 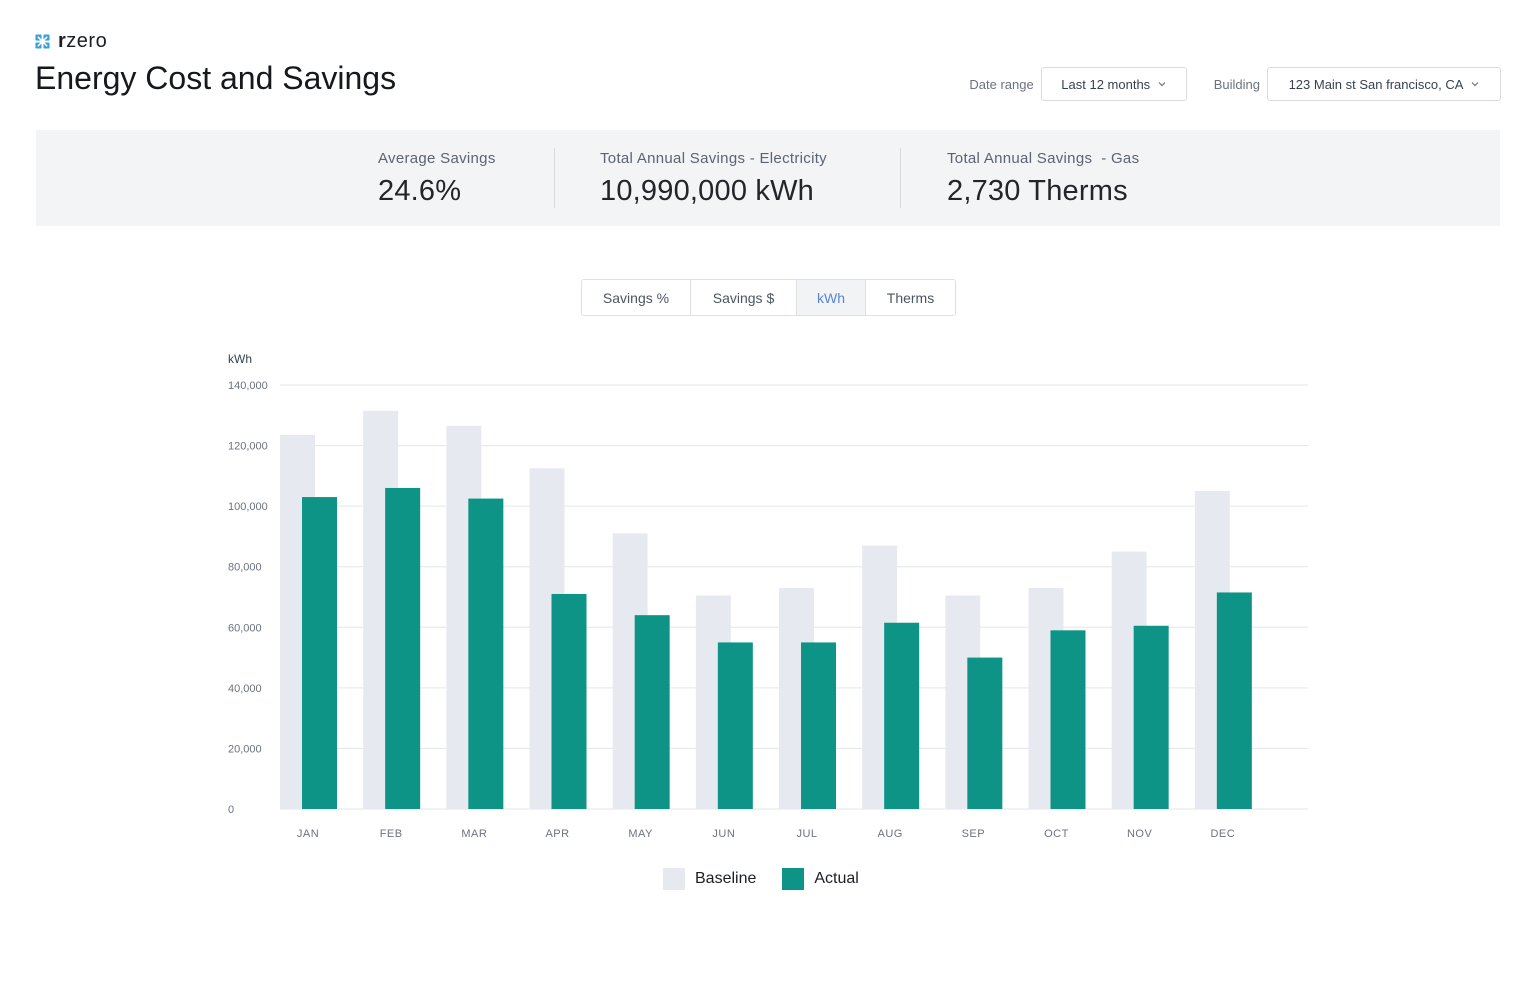 I want to click on date-range-label: Date range, so click(x=1001, y=84).